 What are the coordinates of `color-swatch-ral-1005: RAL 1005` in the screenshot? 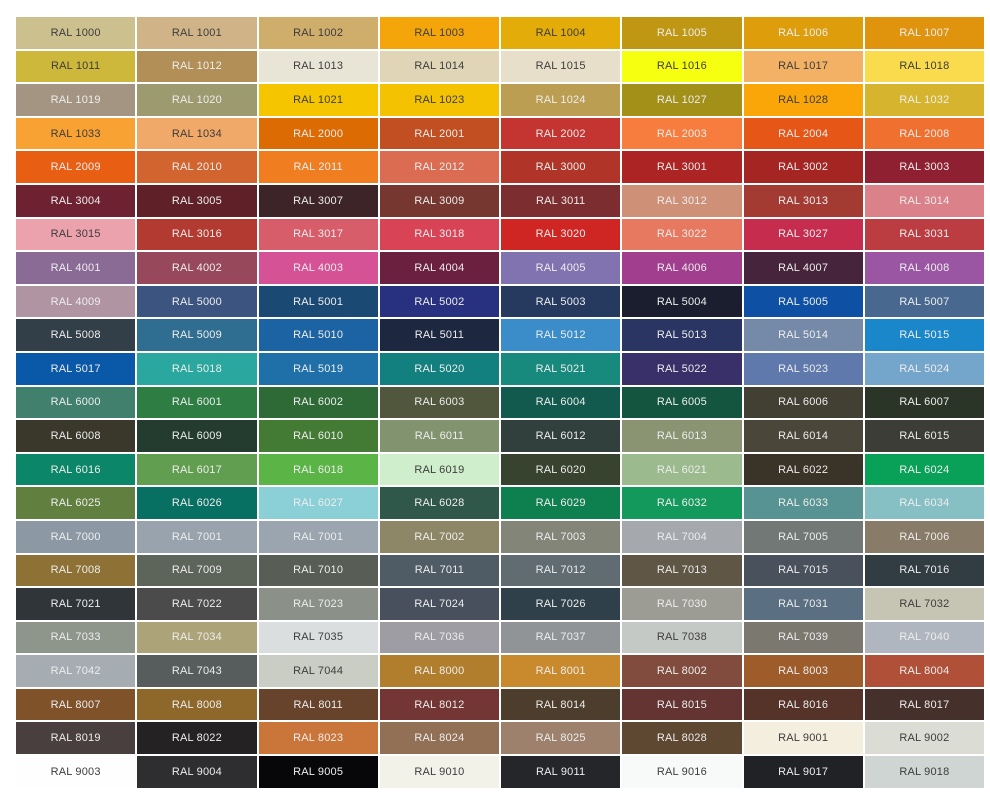 It's located at (682, 33).